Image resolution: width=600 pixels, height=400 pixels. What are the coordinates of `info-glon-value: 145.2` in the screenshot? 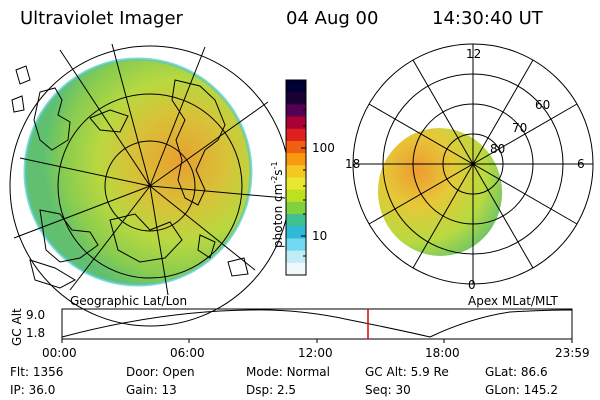 It's located at (540, 390).